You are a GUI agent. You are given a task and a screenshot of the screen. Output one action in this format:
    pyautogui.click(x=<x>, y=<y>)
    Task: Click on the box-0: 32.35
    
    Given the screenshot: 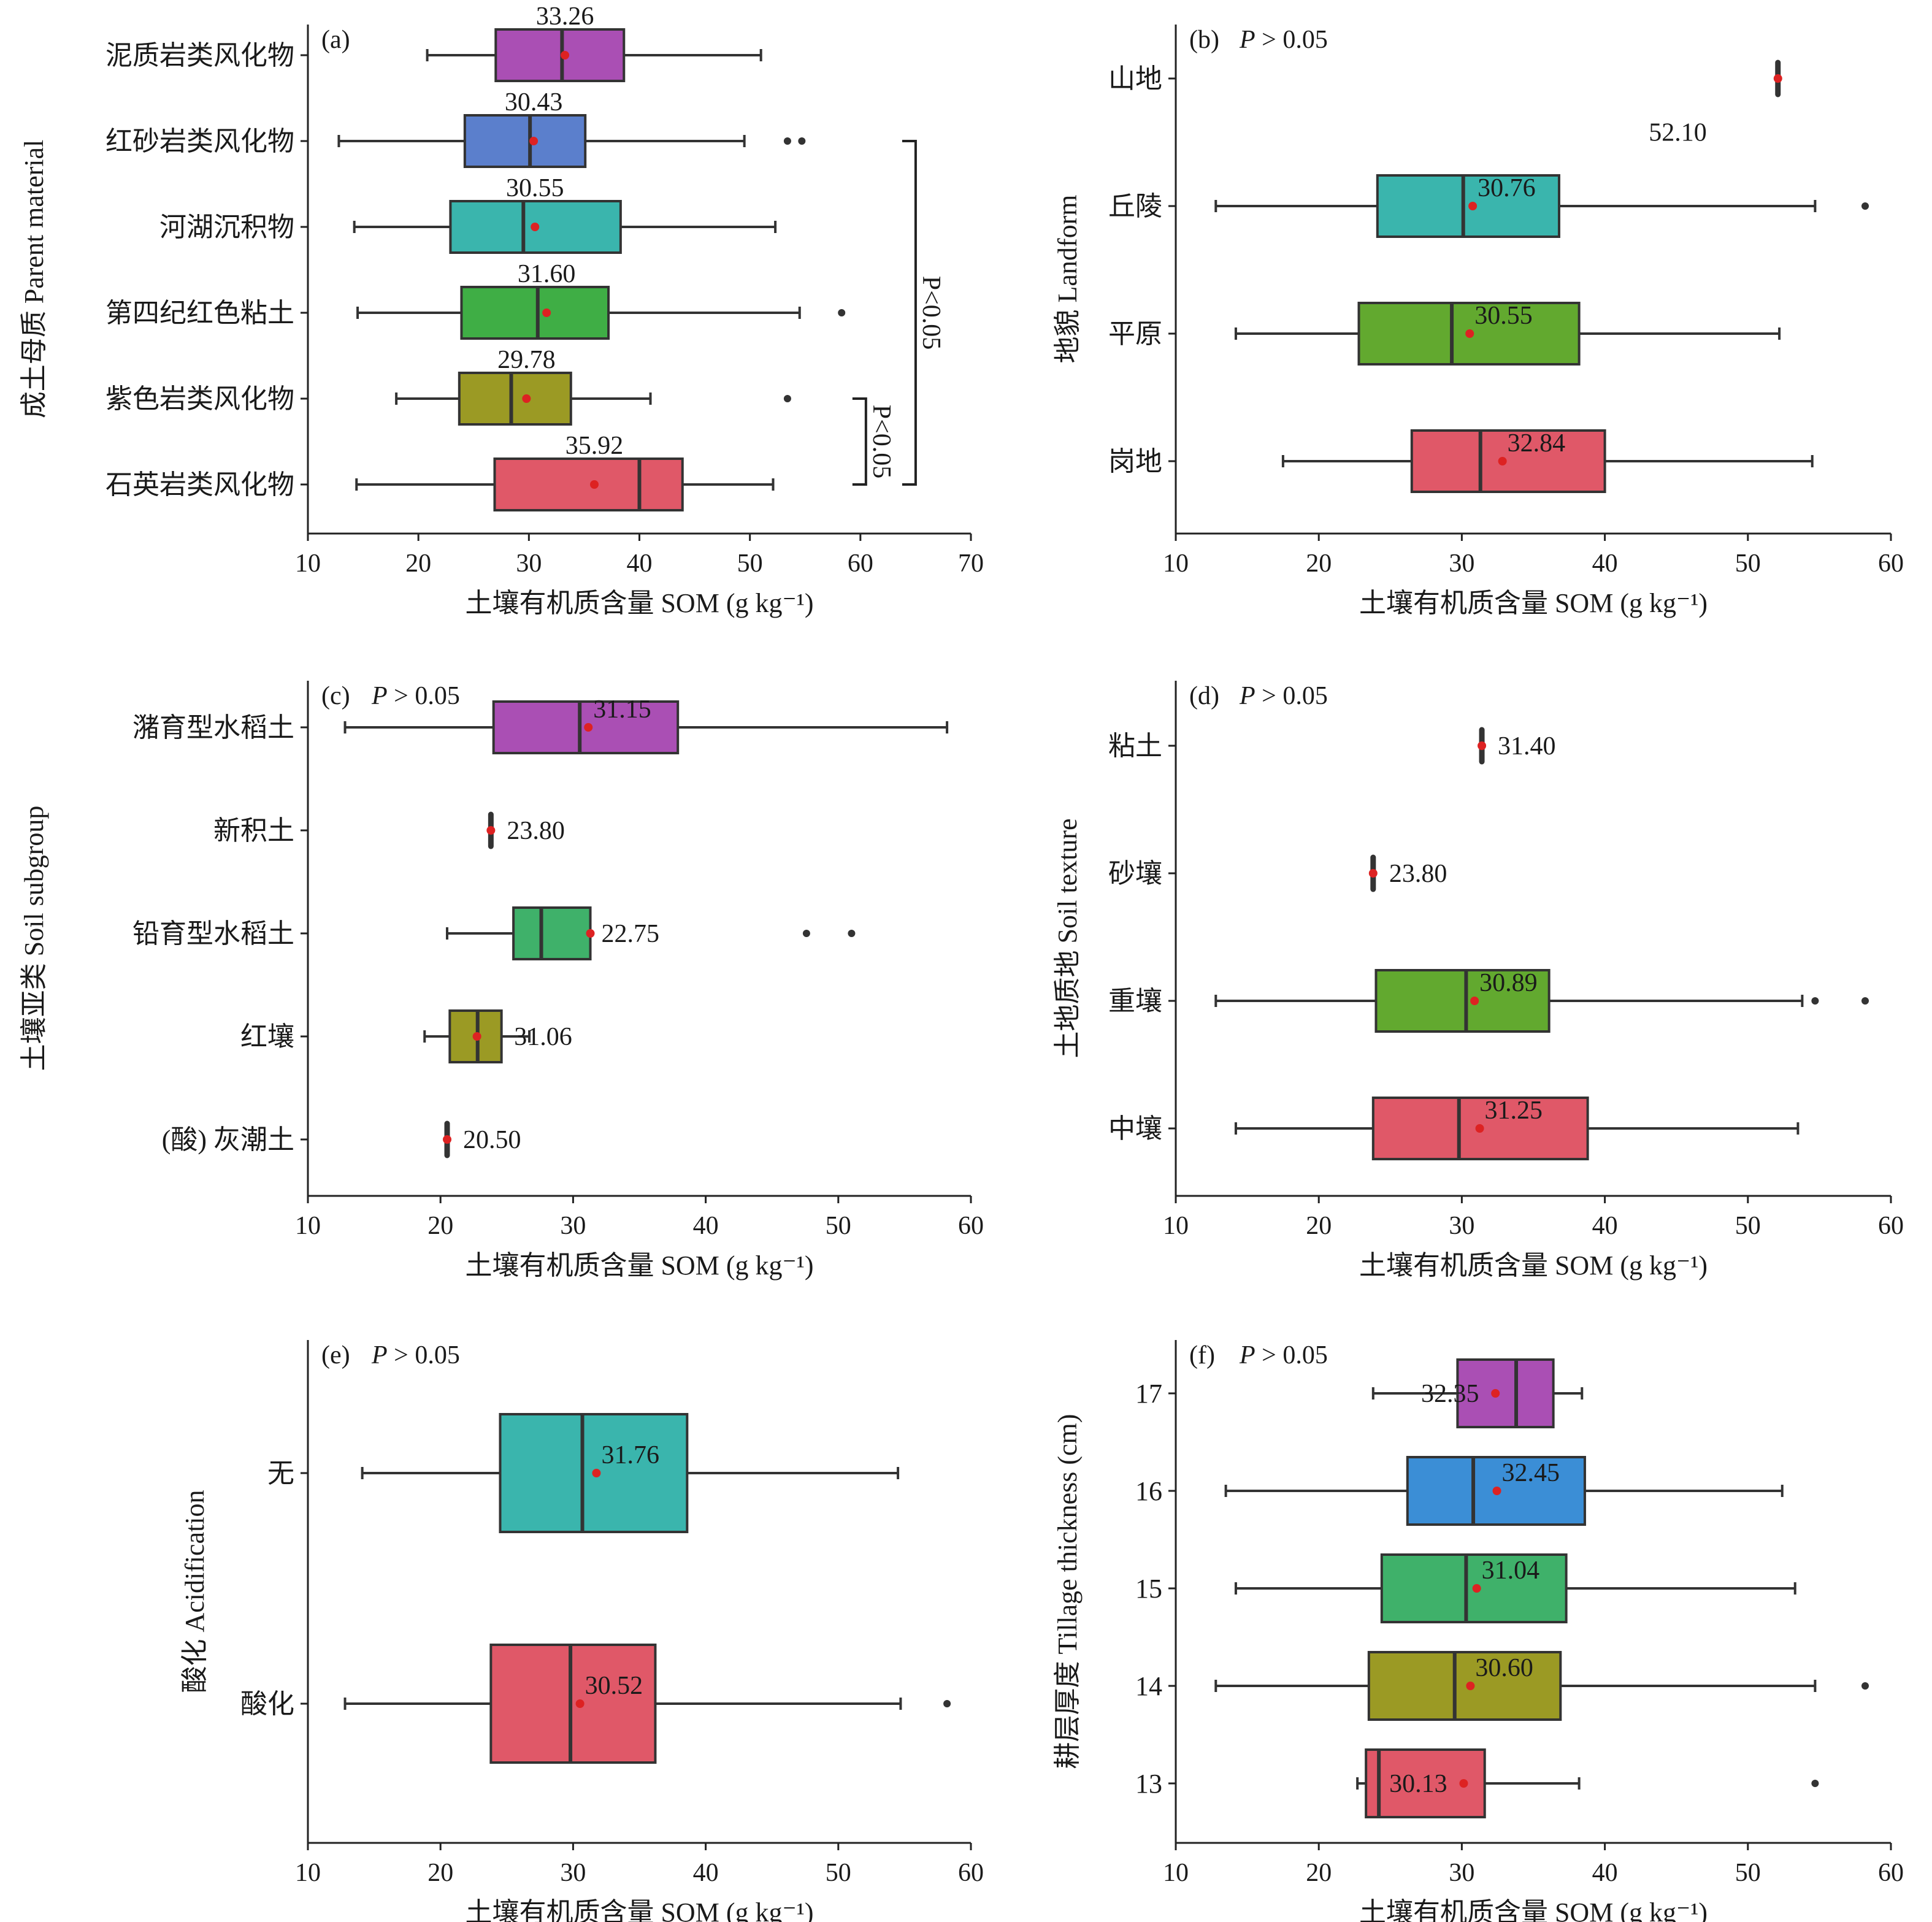 What is the action you would take?
    pyautogui.click(x=1477, y=1393)
    